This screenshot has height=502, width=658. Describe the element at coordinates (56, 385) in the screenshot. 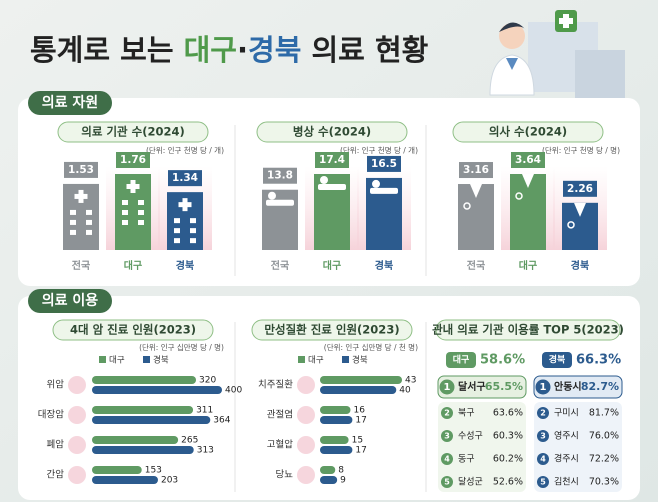

I see `category-label: 위암` at that location.